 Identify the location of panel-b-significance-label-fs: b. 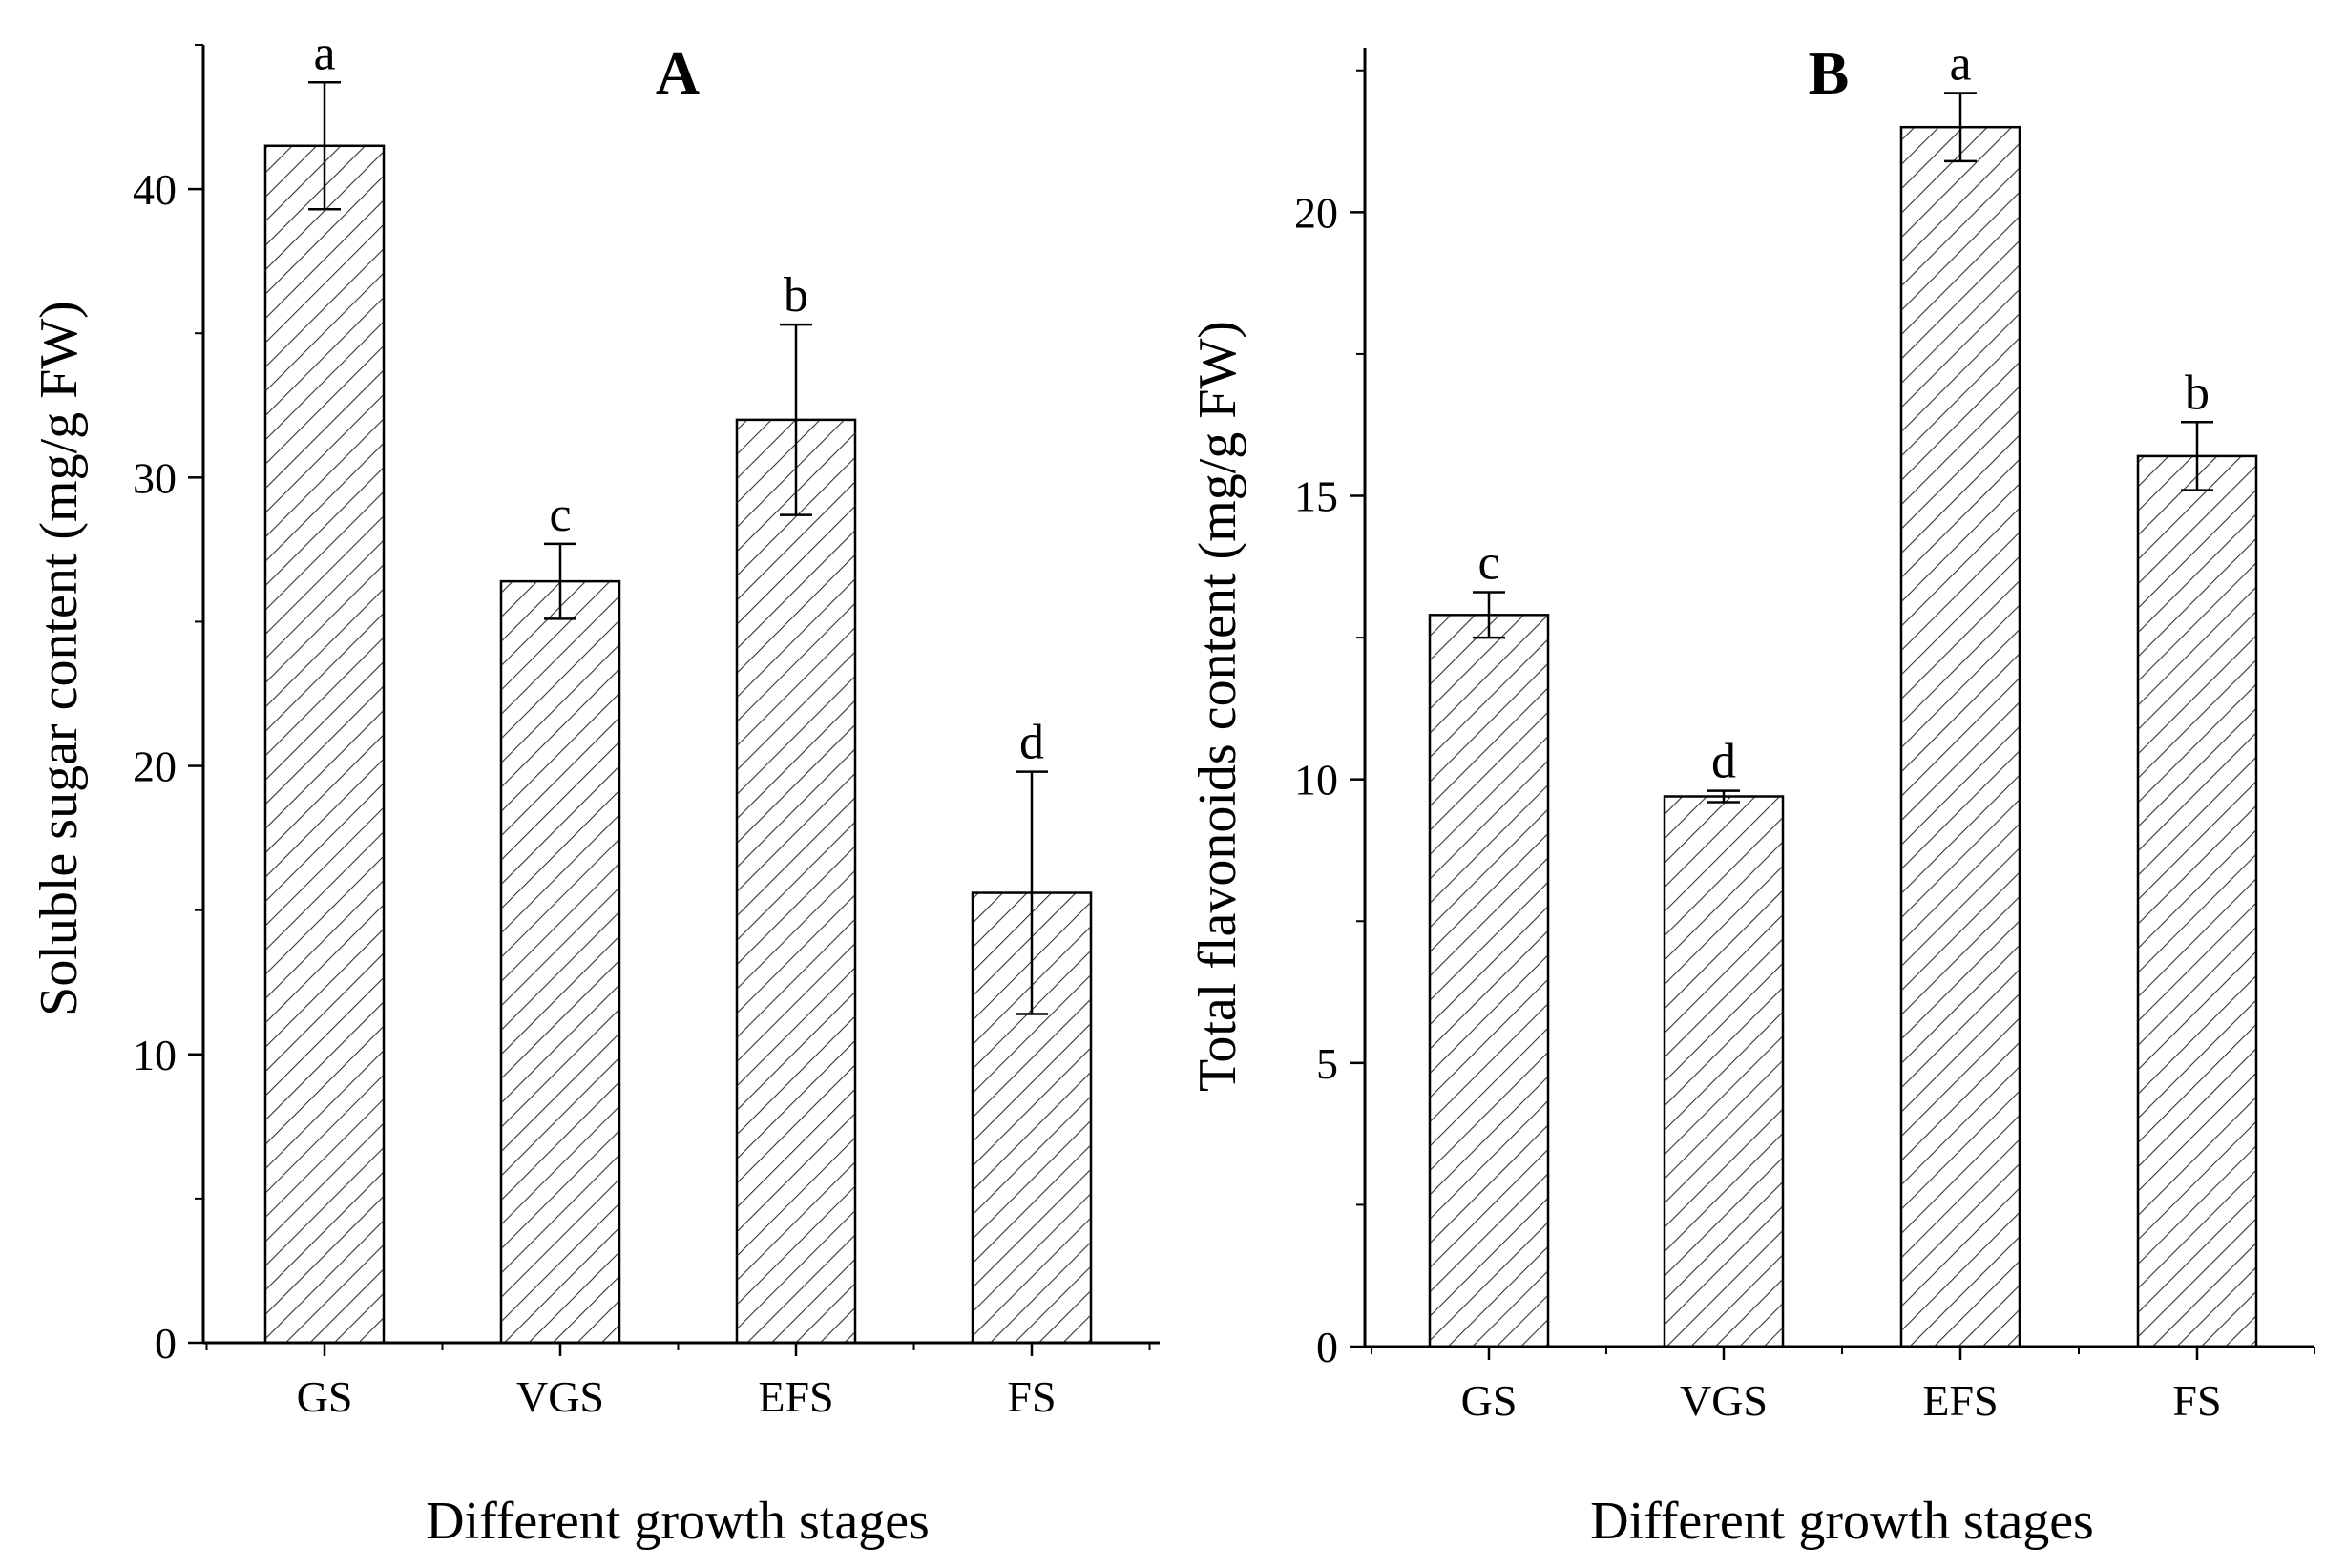
(2197, 393).